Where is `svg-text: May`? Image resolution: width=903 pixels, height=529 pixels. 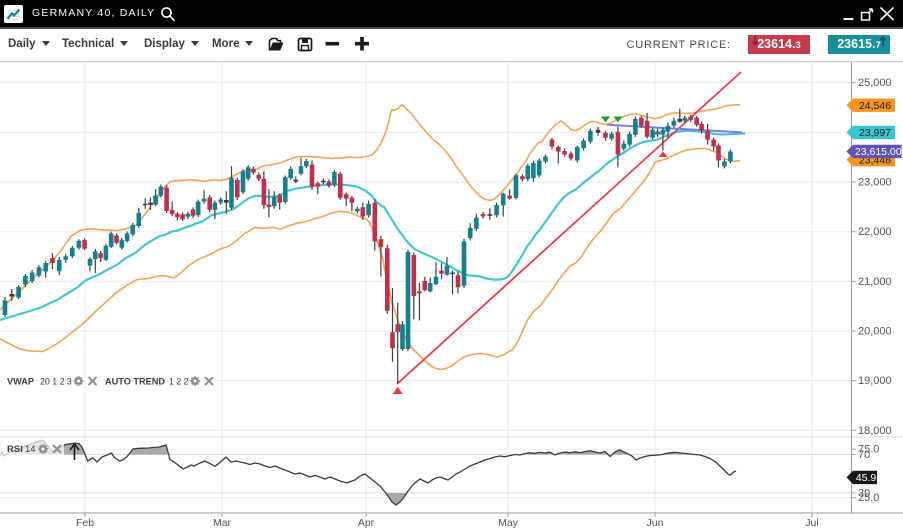
svg-text: May is located at coordinates (508, 523).